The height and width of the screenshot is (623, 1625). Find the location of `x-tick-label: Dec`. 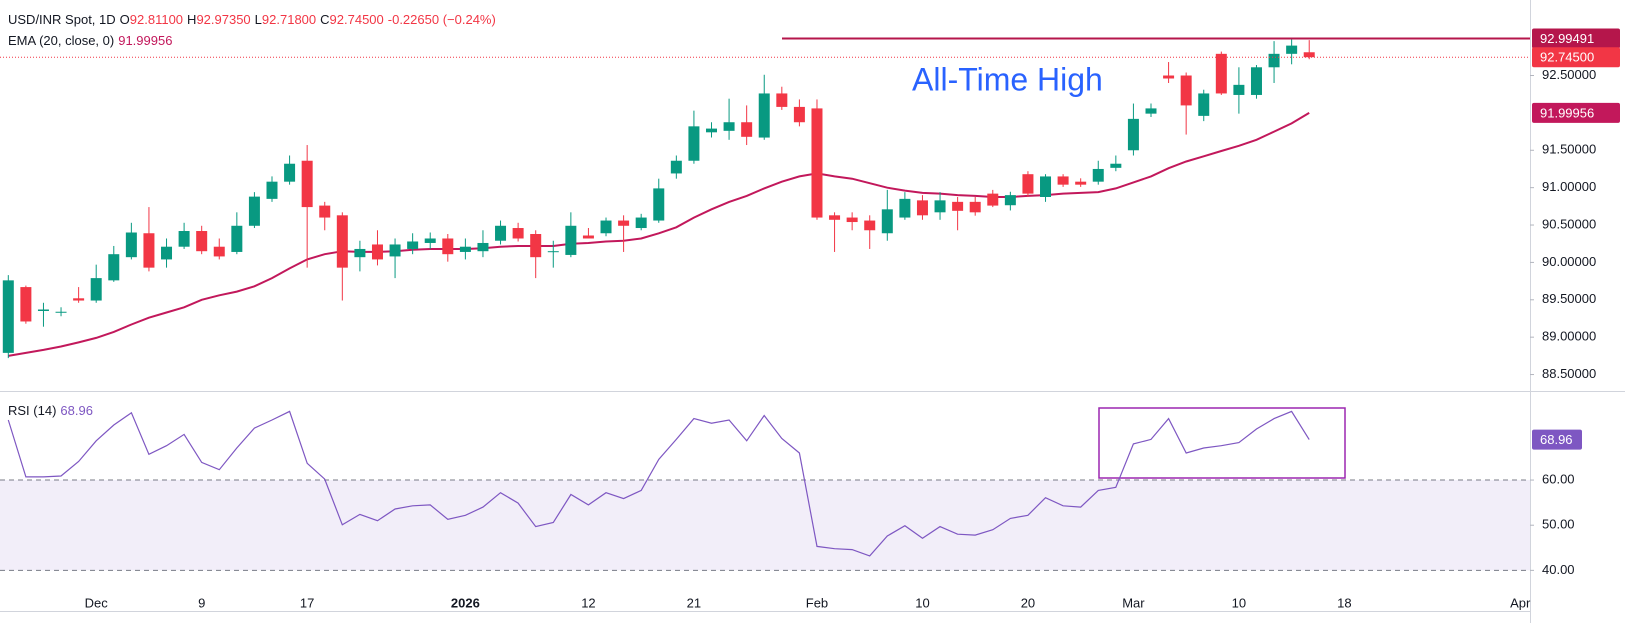

x-tick-label: Dec is located at coordinates (97, 602).